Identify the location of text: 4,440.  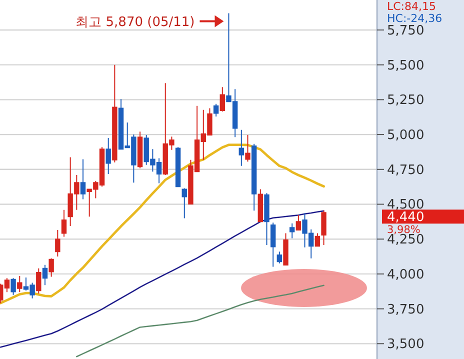
(405, 218).